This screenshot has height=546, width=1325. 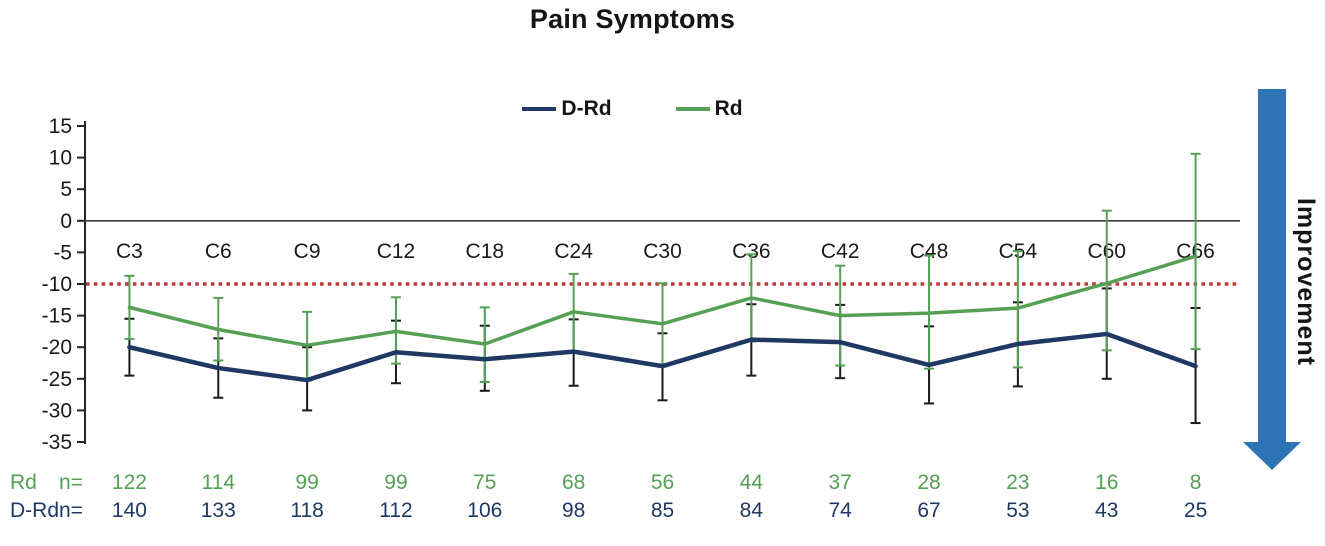 I want to click on legend-item-rd: Rd, so click(x=709, y=109).